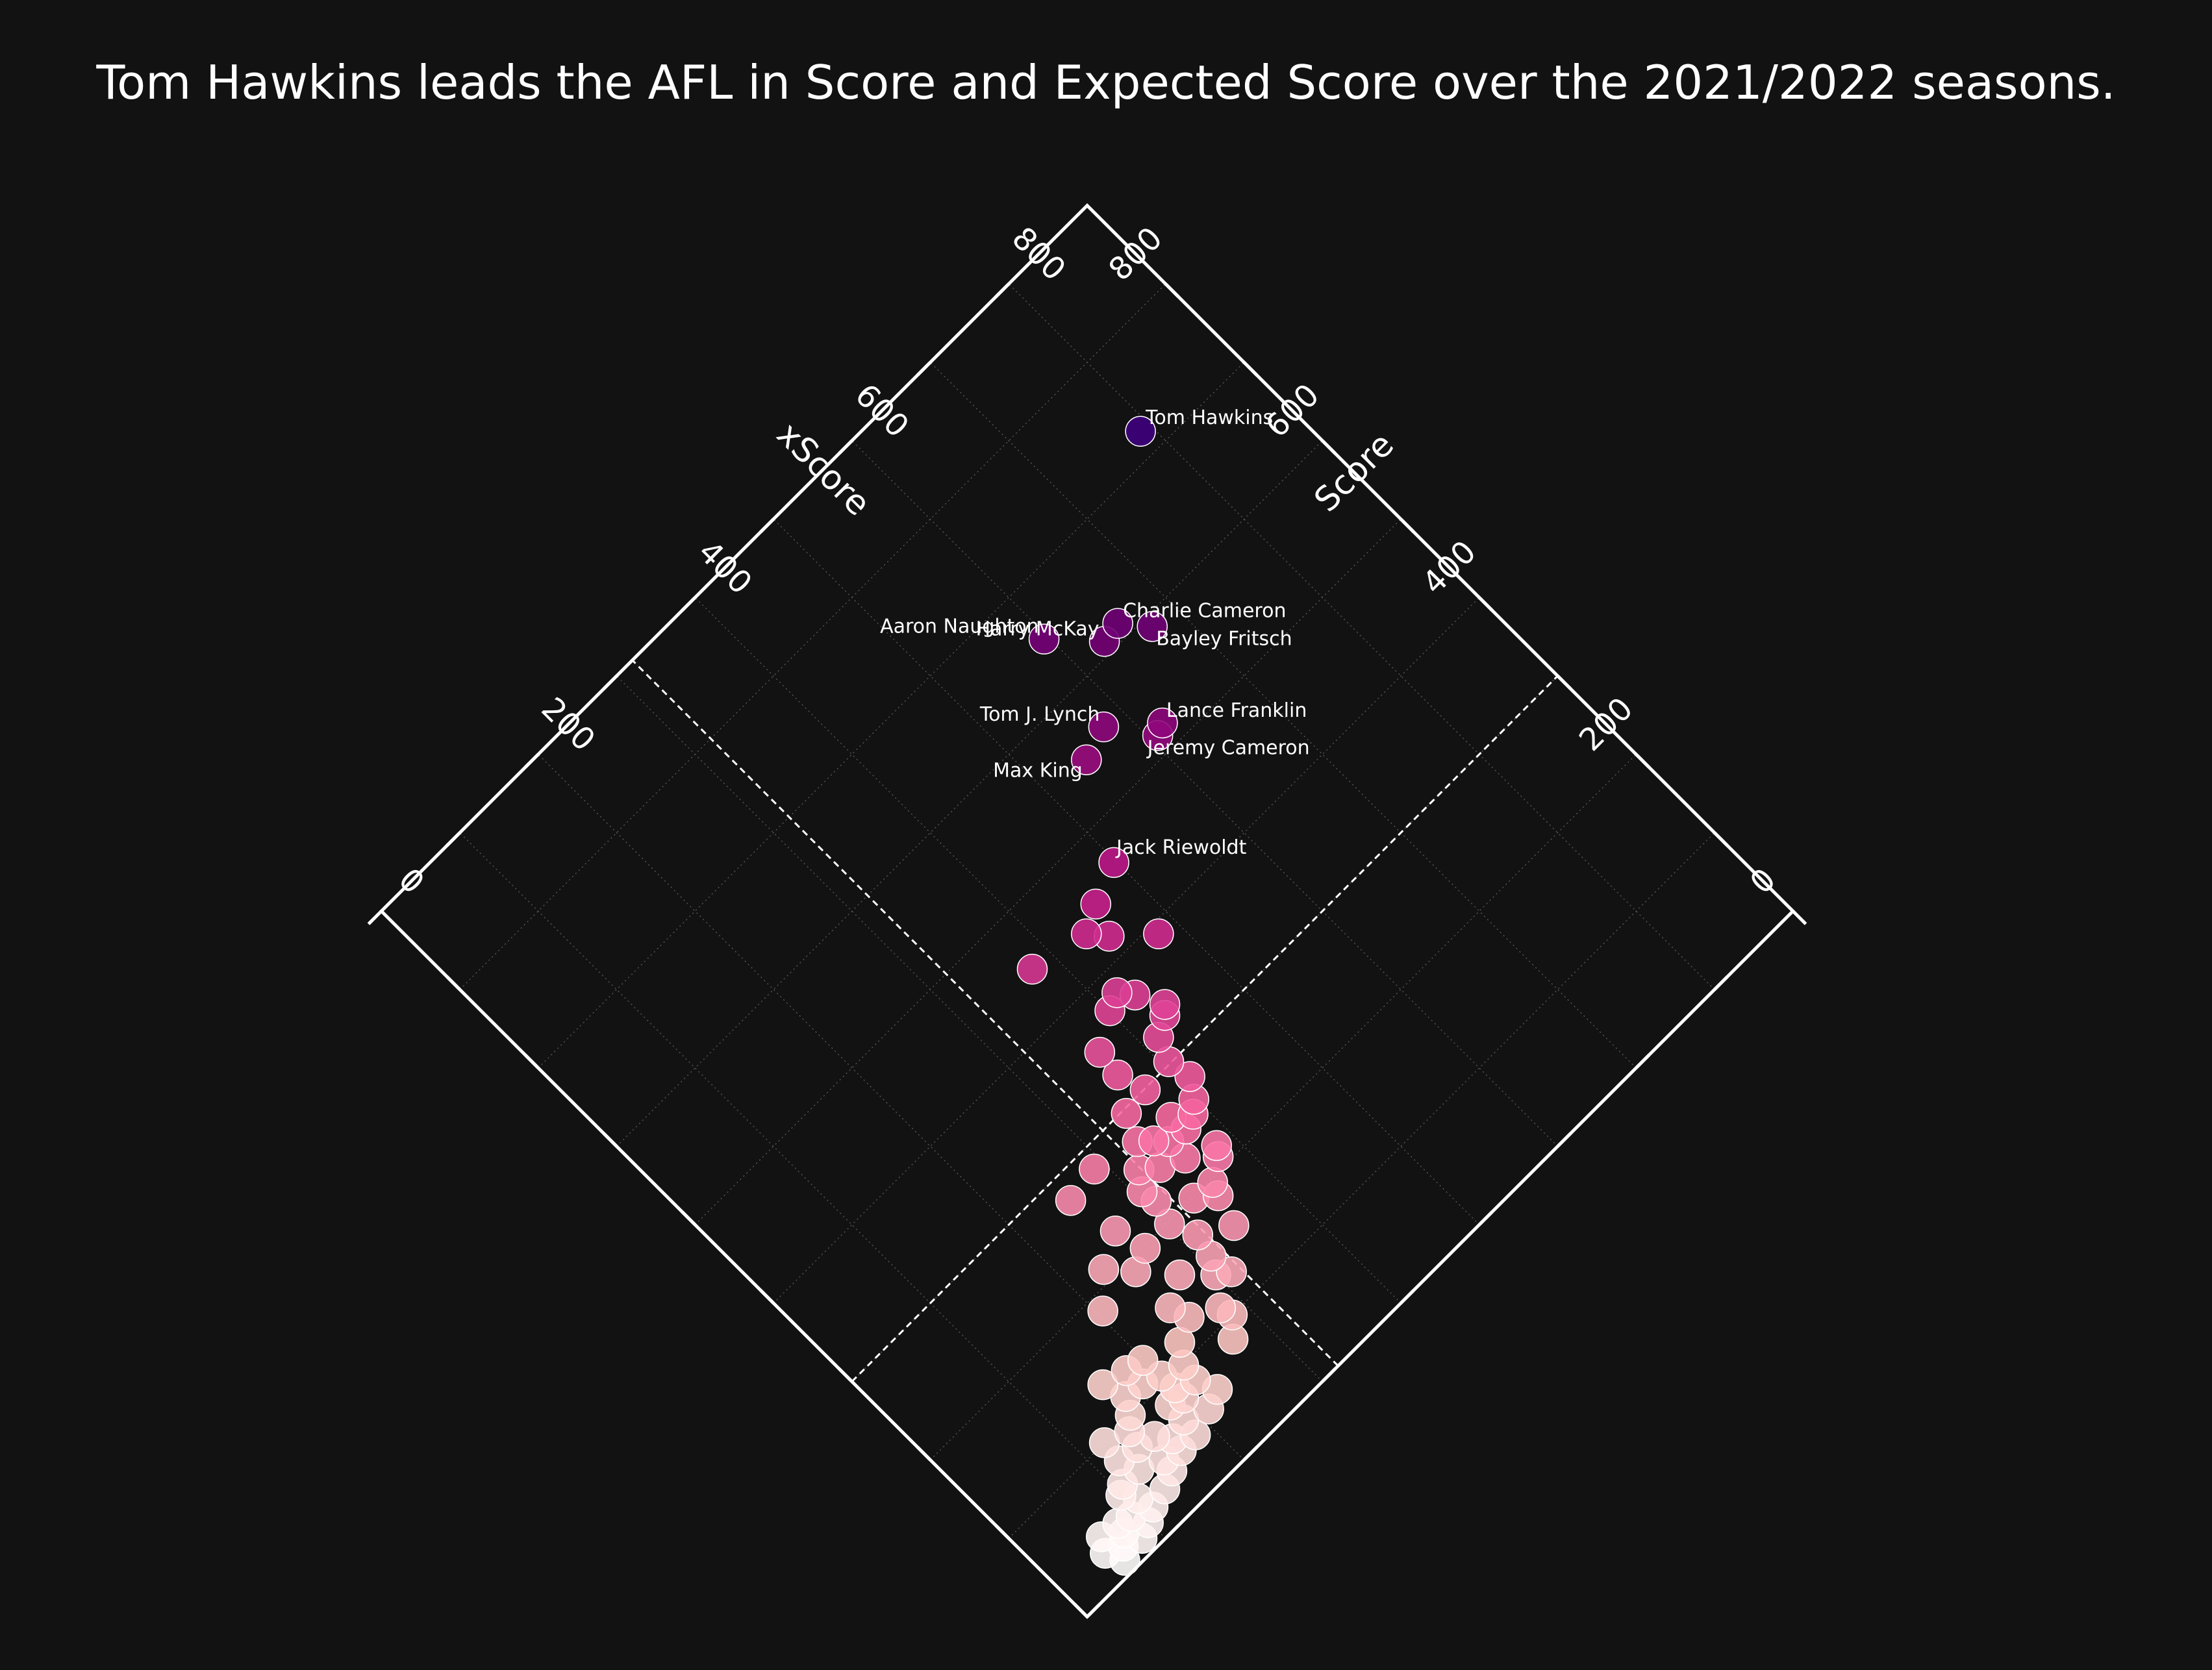 The height and width of the screenshot is (1670, 2212). What do you see at coordinates (1228, 747) in the screenshot?
I see `player-label: Jeremy Cameron` at bounding box center [1228, 747].